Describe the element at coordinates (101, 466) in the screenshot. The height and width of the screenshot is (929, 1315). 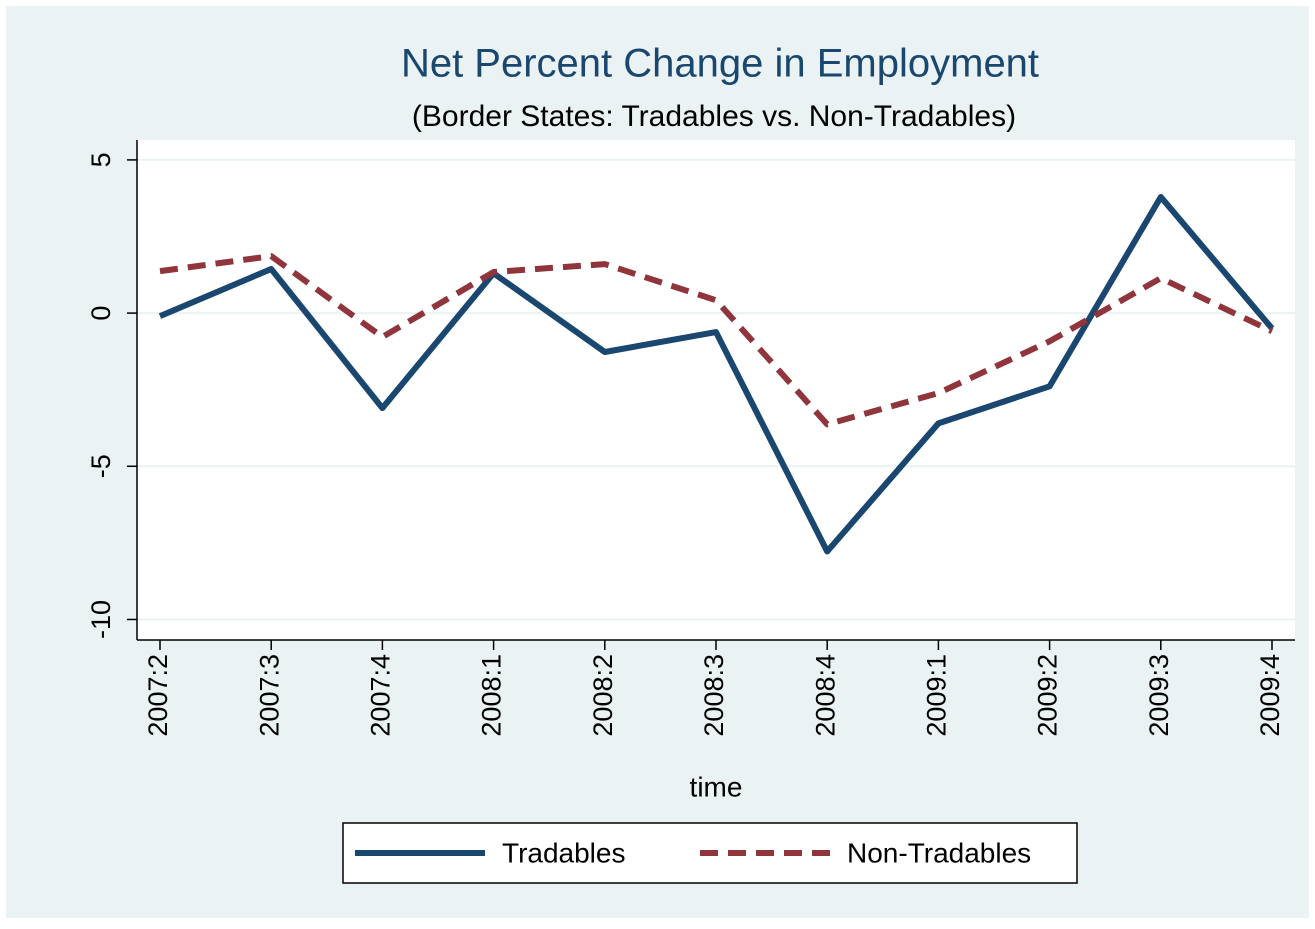
I see `y-tick-label: -5` at that location.